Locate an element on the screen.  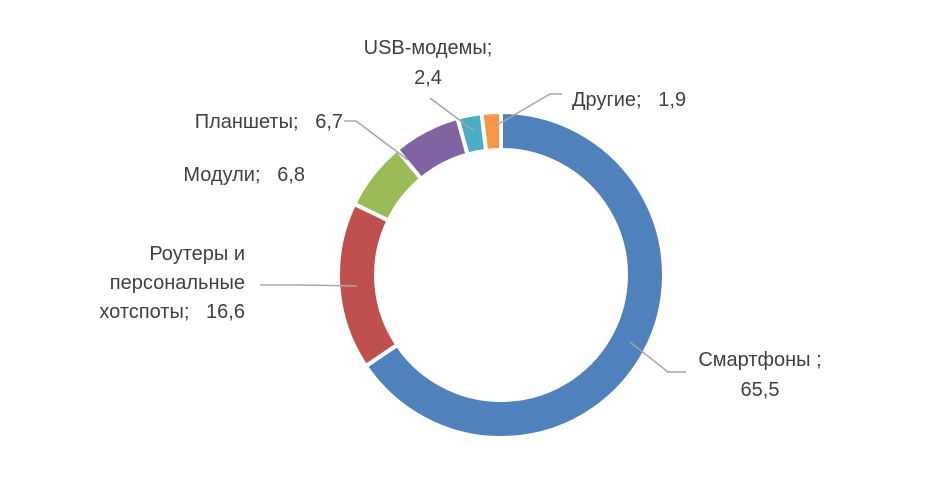
data-label: Другие; 1,9 is located at coordinates (629, 100).